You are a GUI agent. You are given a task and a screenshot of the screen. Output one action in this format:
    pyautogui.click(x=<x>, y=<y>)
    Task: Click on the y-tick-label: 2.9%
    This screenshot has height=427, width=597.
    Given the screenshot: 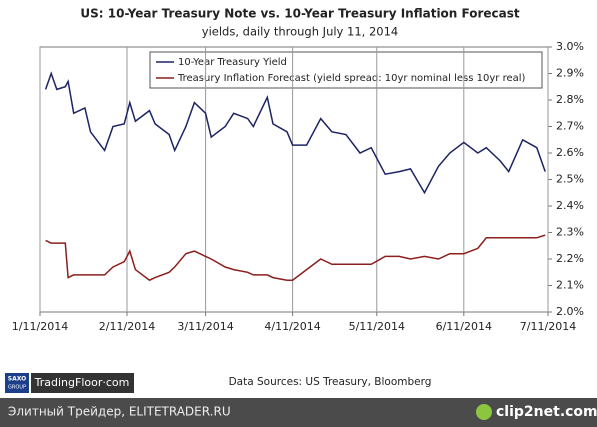 What is the action you would take?
    pyautogui.click(x=570, y=73)
    